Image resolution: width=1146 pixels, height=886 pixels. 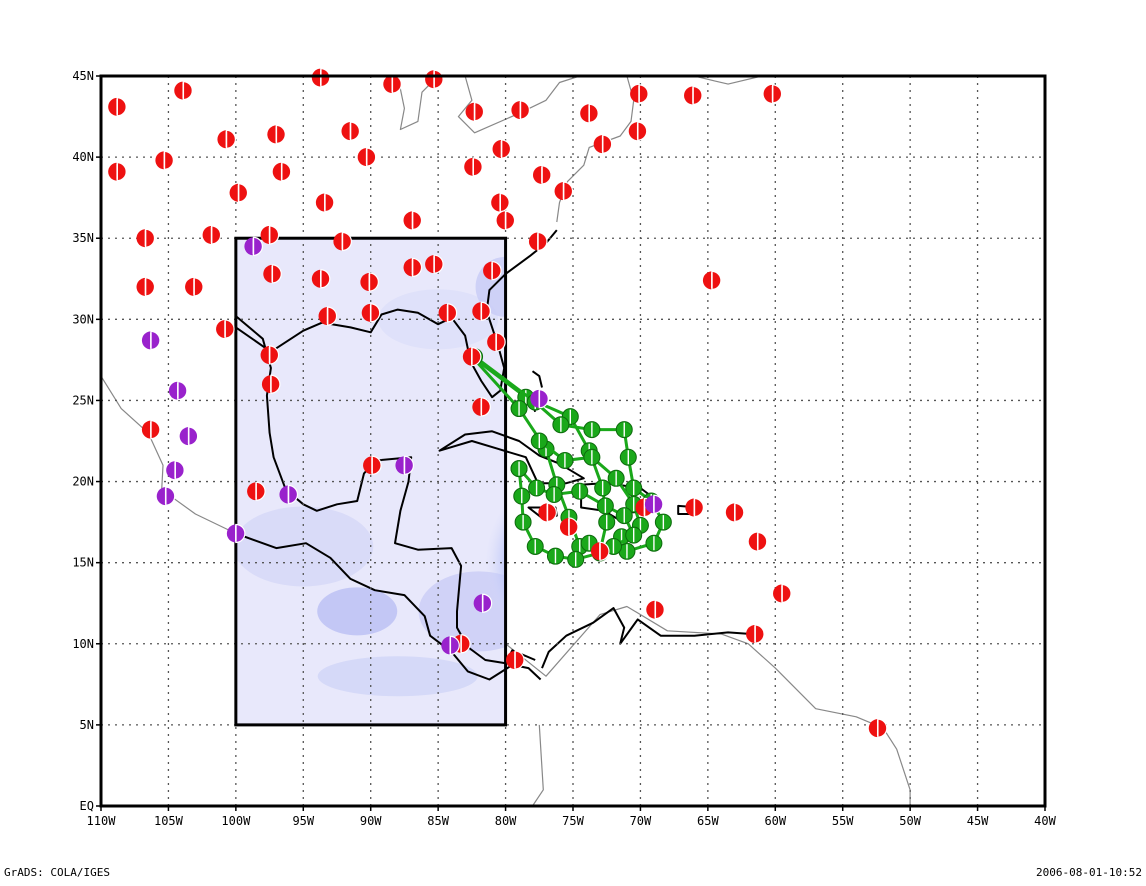 I want to click on lon-tick-label: 80W, so click(x=506, y=821).